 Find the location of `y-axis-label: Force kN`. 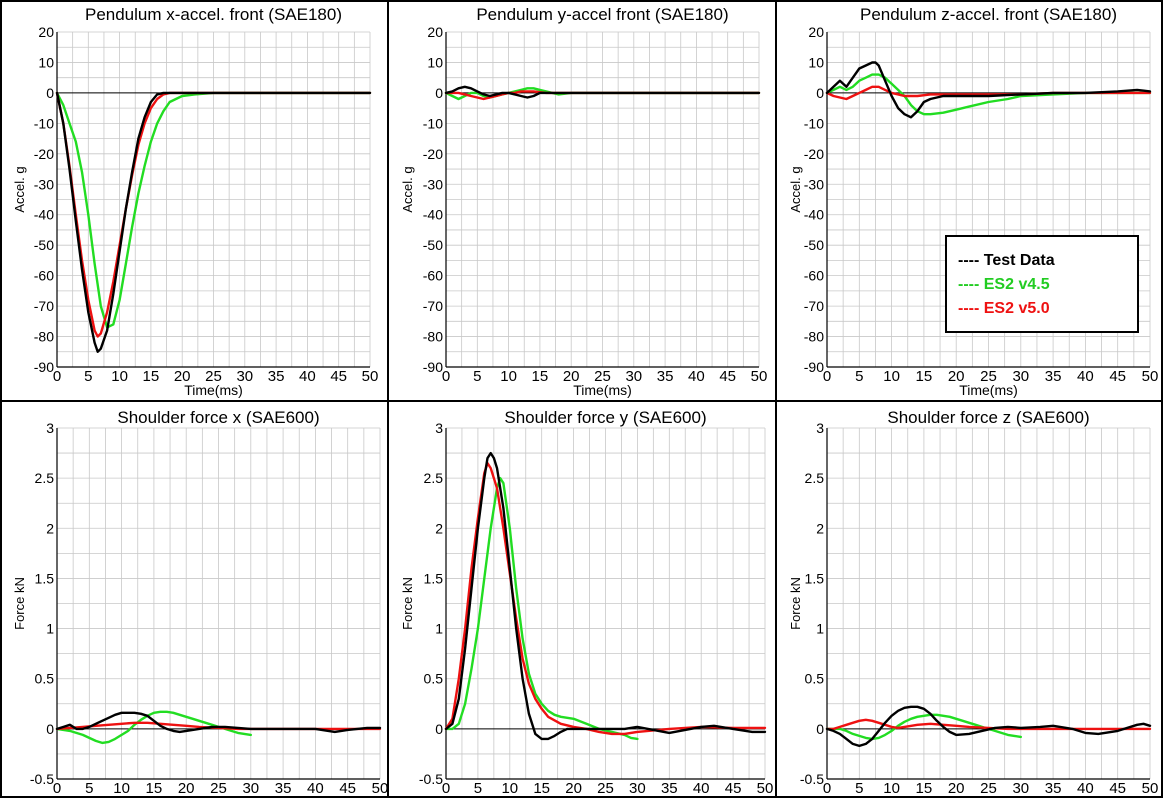

y-axis-label: Force kN is located at coordinates (795, 603).